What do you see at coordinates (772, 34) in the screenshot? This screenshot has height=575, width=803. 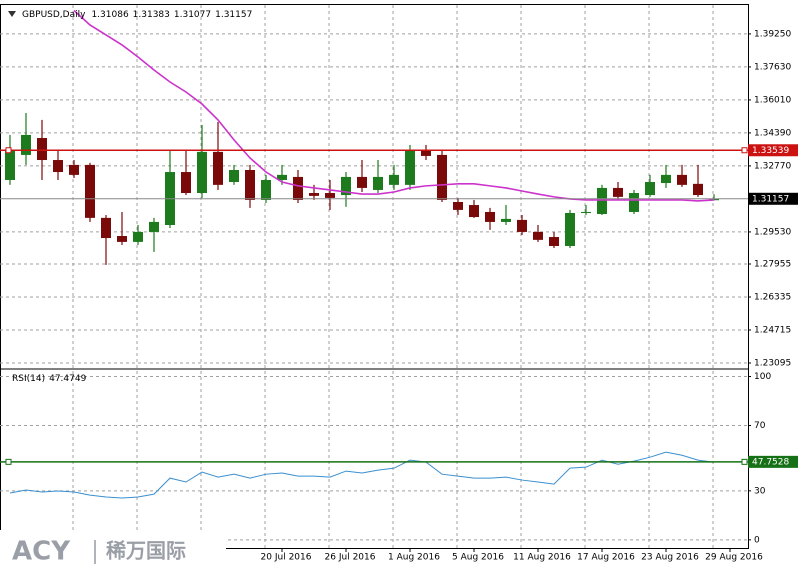 I see `y-tick-label: 1.39250` at bounding box center [772, 34].